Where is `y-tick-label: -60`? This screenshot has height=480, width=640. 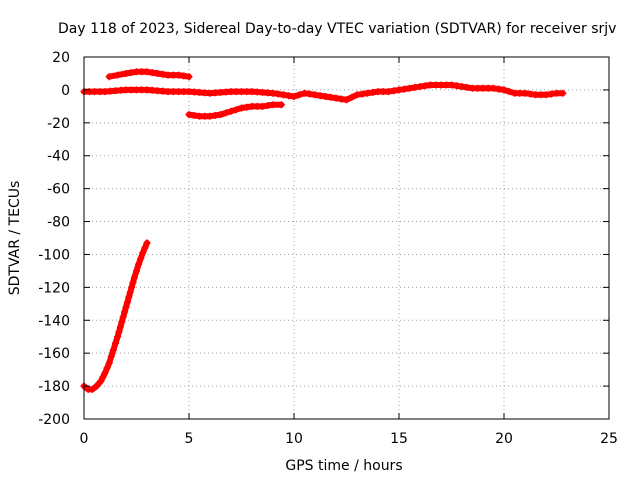 y-tick-label: -60 is located at coordinates (58, 190).